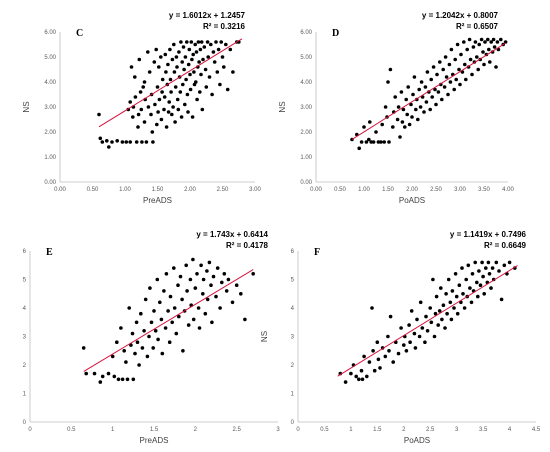 The image size is (550, 452). I want to click on y-tick-label: 0, so click(293, 423).